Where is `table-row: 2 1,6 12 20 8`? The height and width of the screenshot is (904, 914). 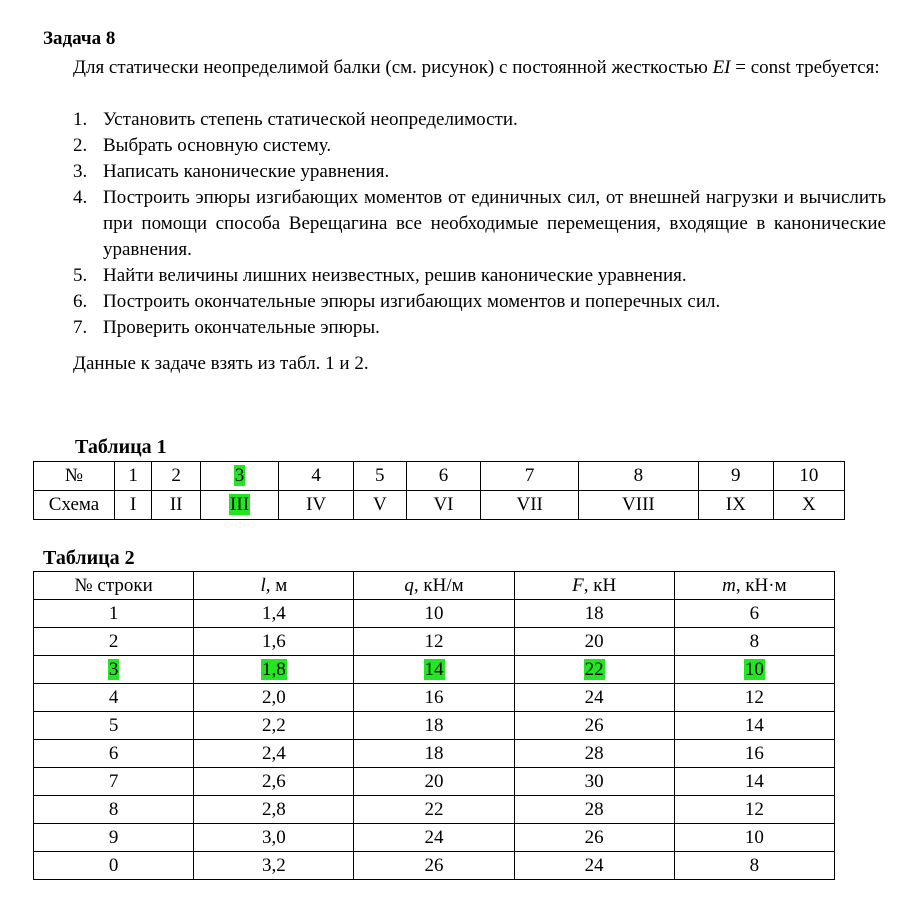
table-row: 2 1,6 12 20 8 is located at coordinates (434, 641).